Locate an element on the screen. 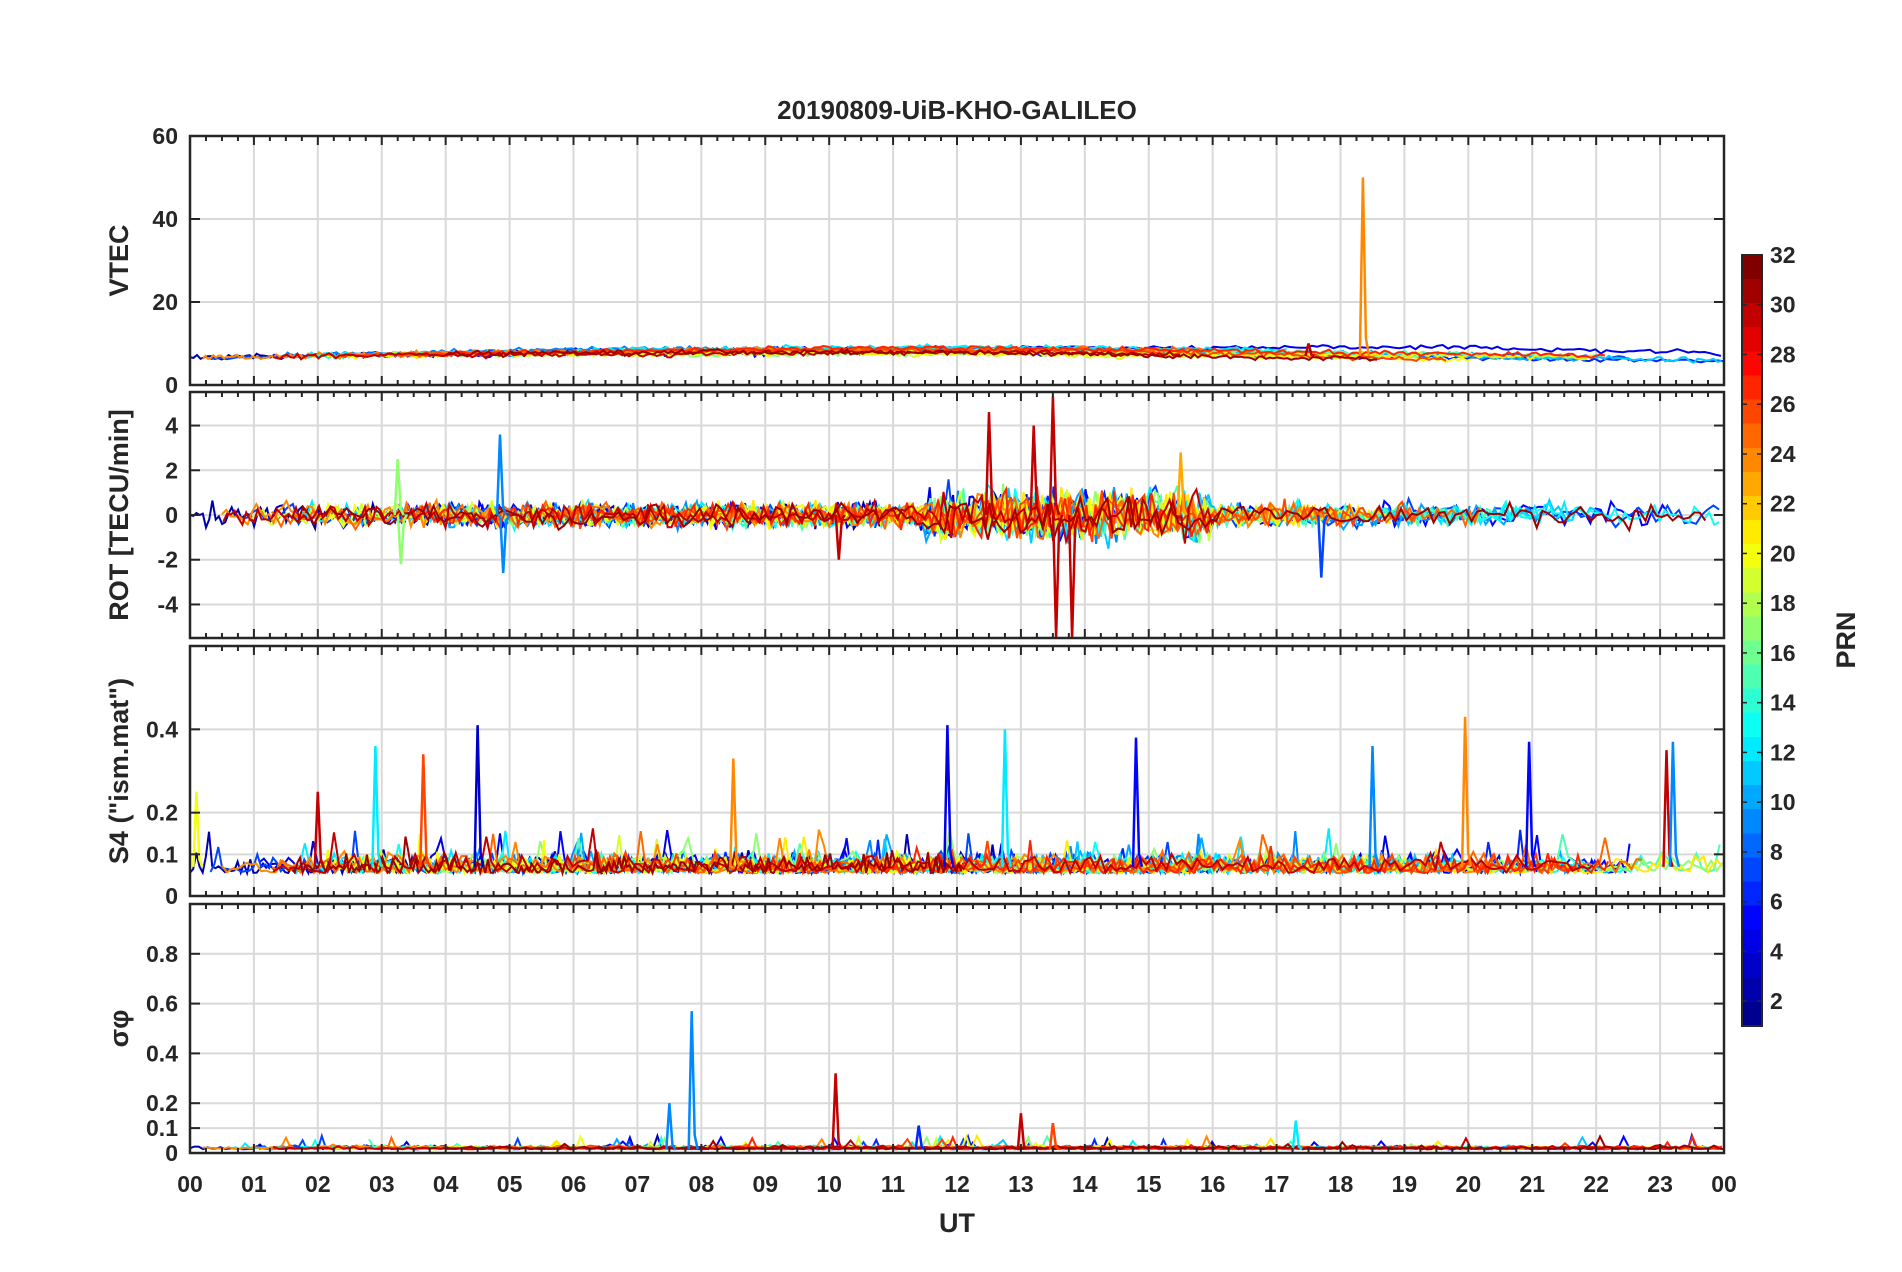 This screenshot has width=1902, height=1272. x-tick-label: 08 is located at coordinates (702, 1184).